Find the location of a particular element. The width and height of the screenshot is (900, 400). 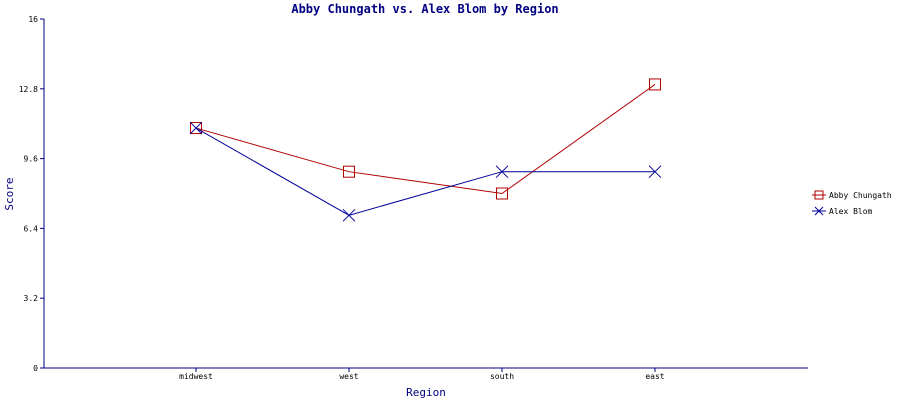

chart-title: Abby Chungath vs. Alex Blom by Region is located at coordinates (424, 9).